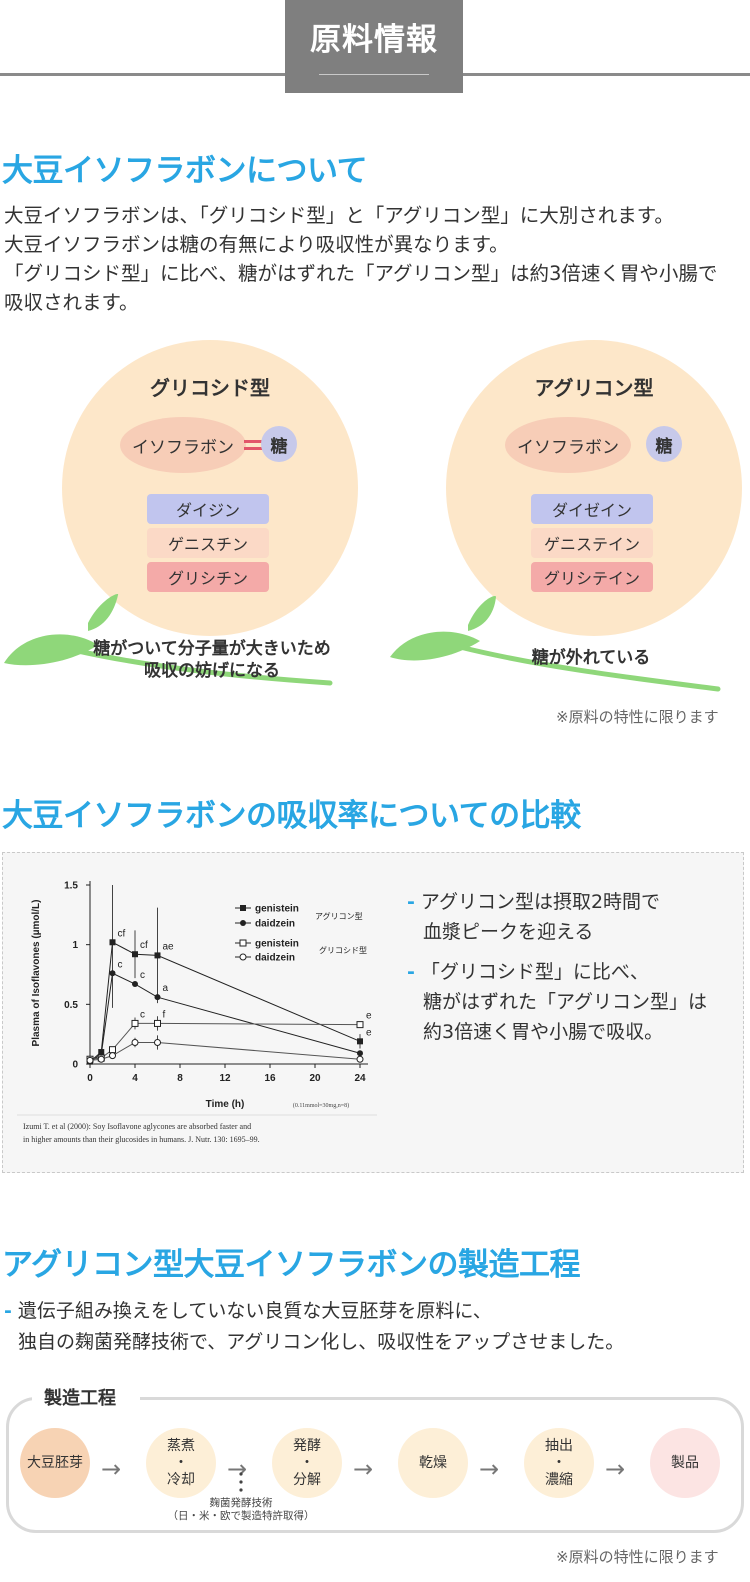 This screenshot has width=750, height=1582. What do you see at coordinates (225, 1078) in the screenshot?
I see `chart-x-tick-label: 12` at bounding box center [225, 1078].